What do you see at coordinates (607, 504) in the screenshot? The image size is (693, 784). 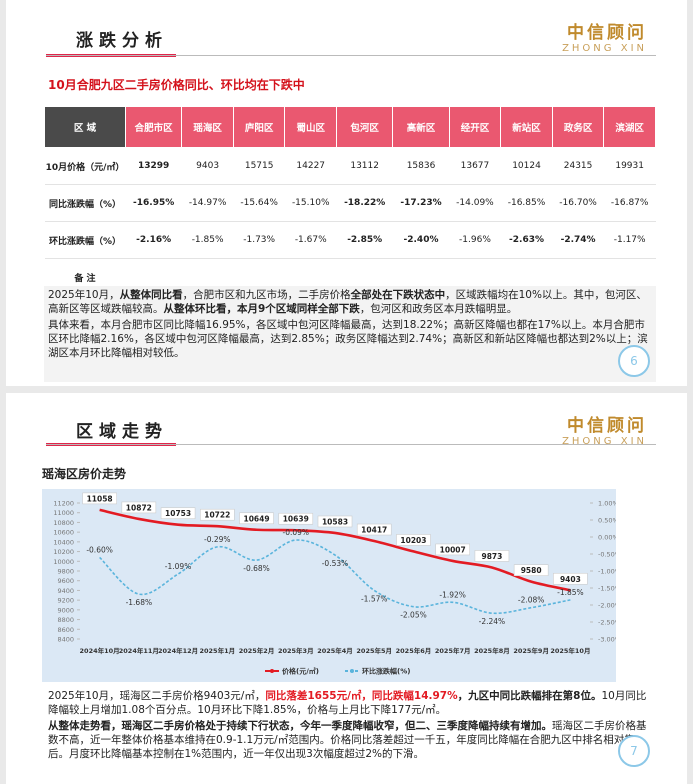 I see `y2-tick-label: 1.00%` at bounding box center [607, 504].